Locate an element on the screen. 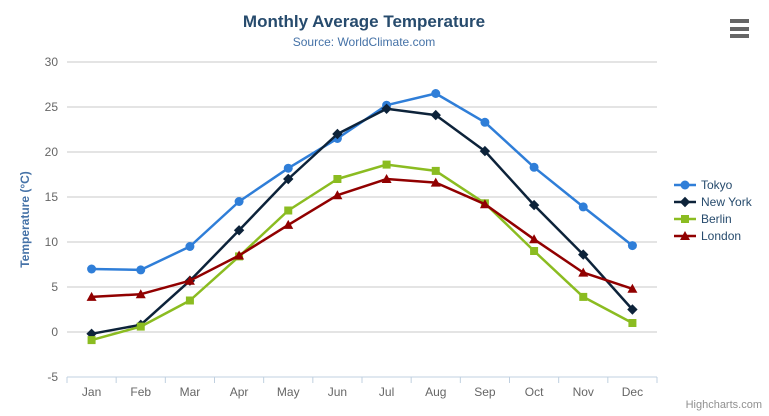 This screenshot has height=416, width=769. x-axis-label: May is located at coordinates (288, 392).